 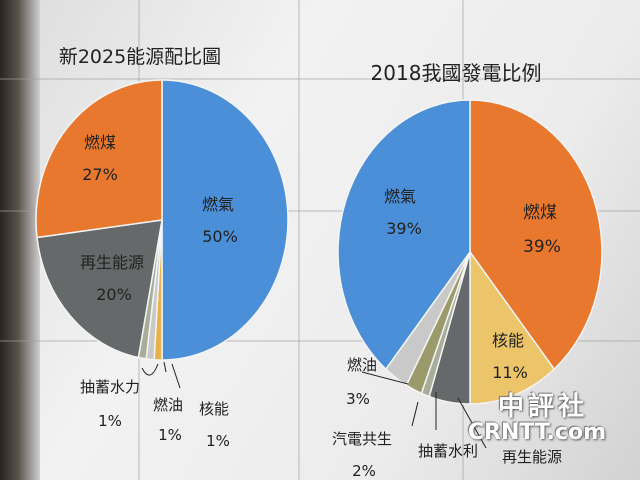 What do you see at coordinates (362, 365) in the screenshot?
I see `chart-2-label-oil: 燃油` at bounding box center [362, 365].